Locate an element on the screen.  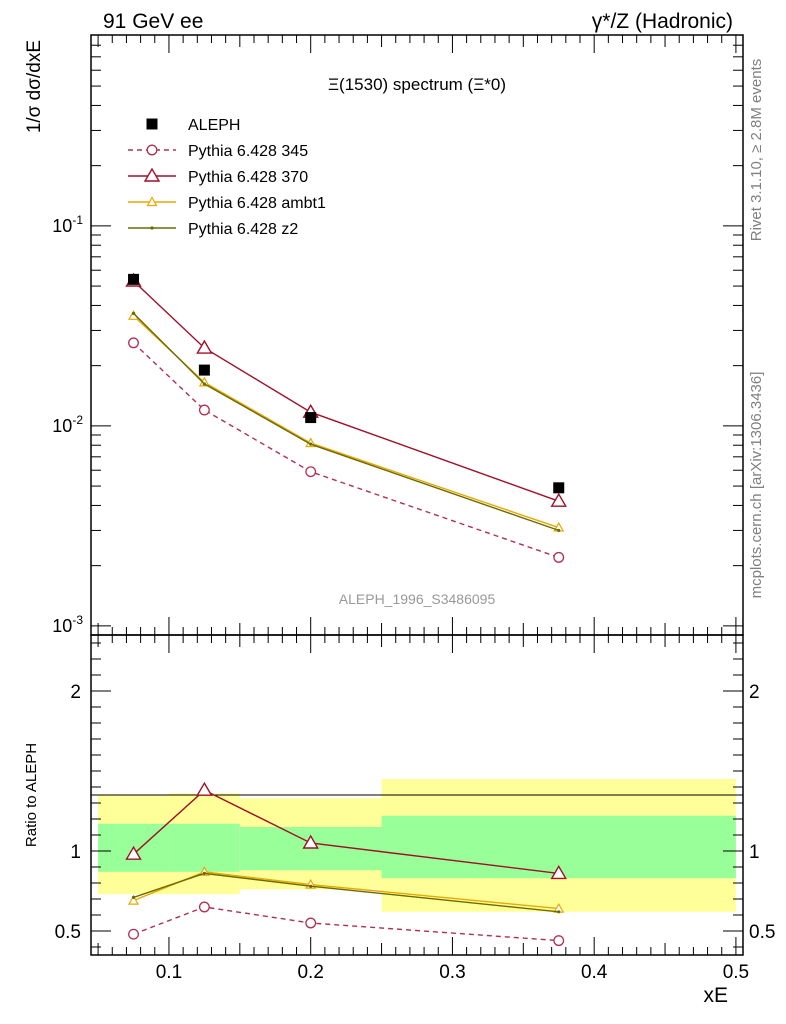
legend-label-pythia-6-428-370: Pythia 6.428 370 is located at coordinates (248, 177).